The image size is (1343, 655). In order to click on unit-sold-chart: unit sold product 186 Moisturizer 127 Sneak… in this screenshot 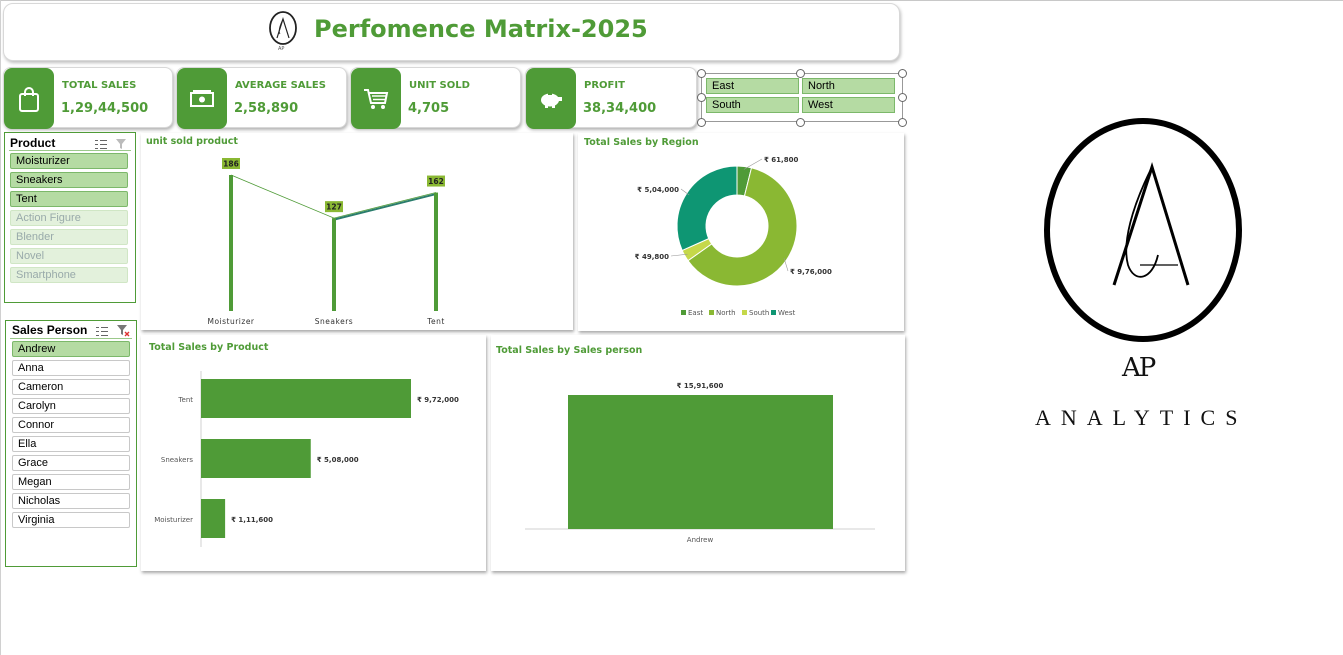, I will do `click(357, 231)`.